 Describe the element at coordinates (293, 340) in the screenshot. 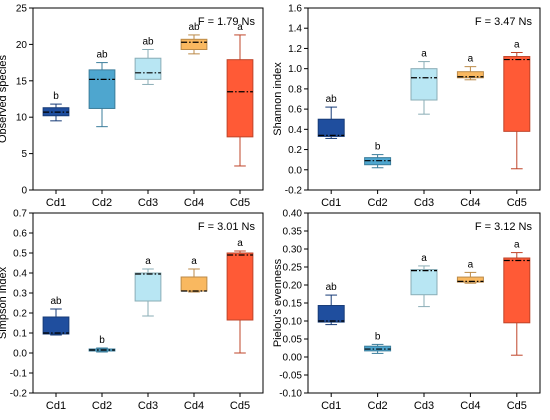

I see `y-tick-label: 0.05` at that location.